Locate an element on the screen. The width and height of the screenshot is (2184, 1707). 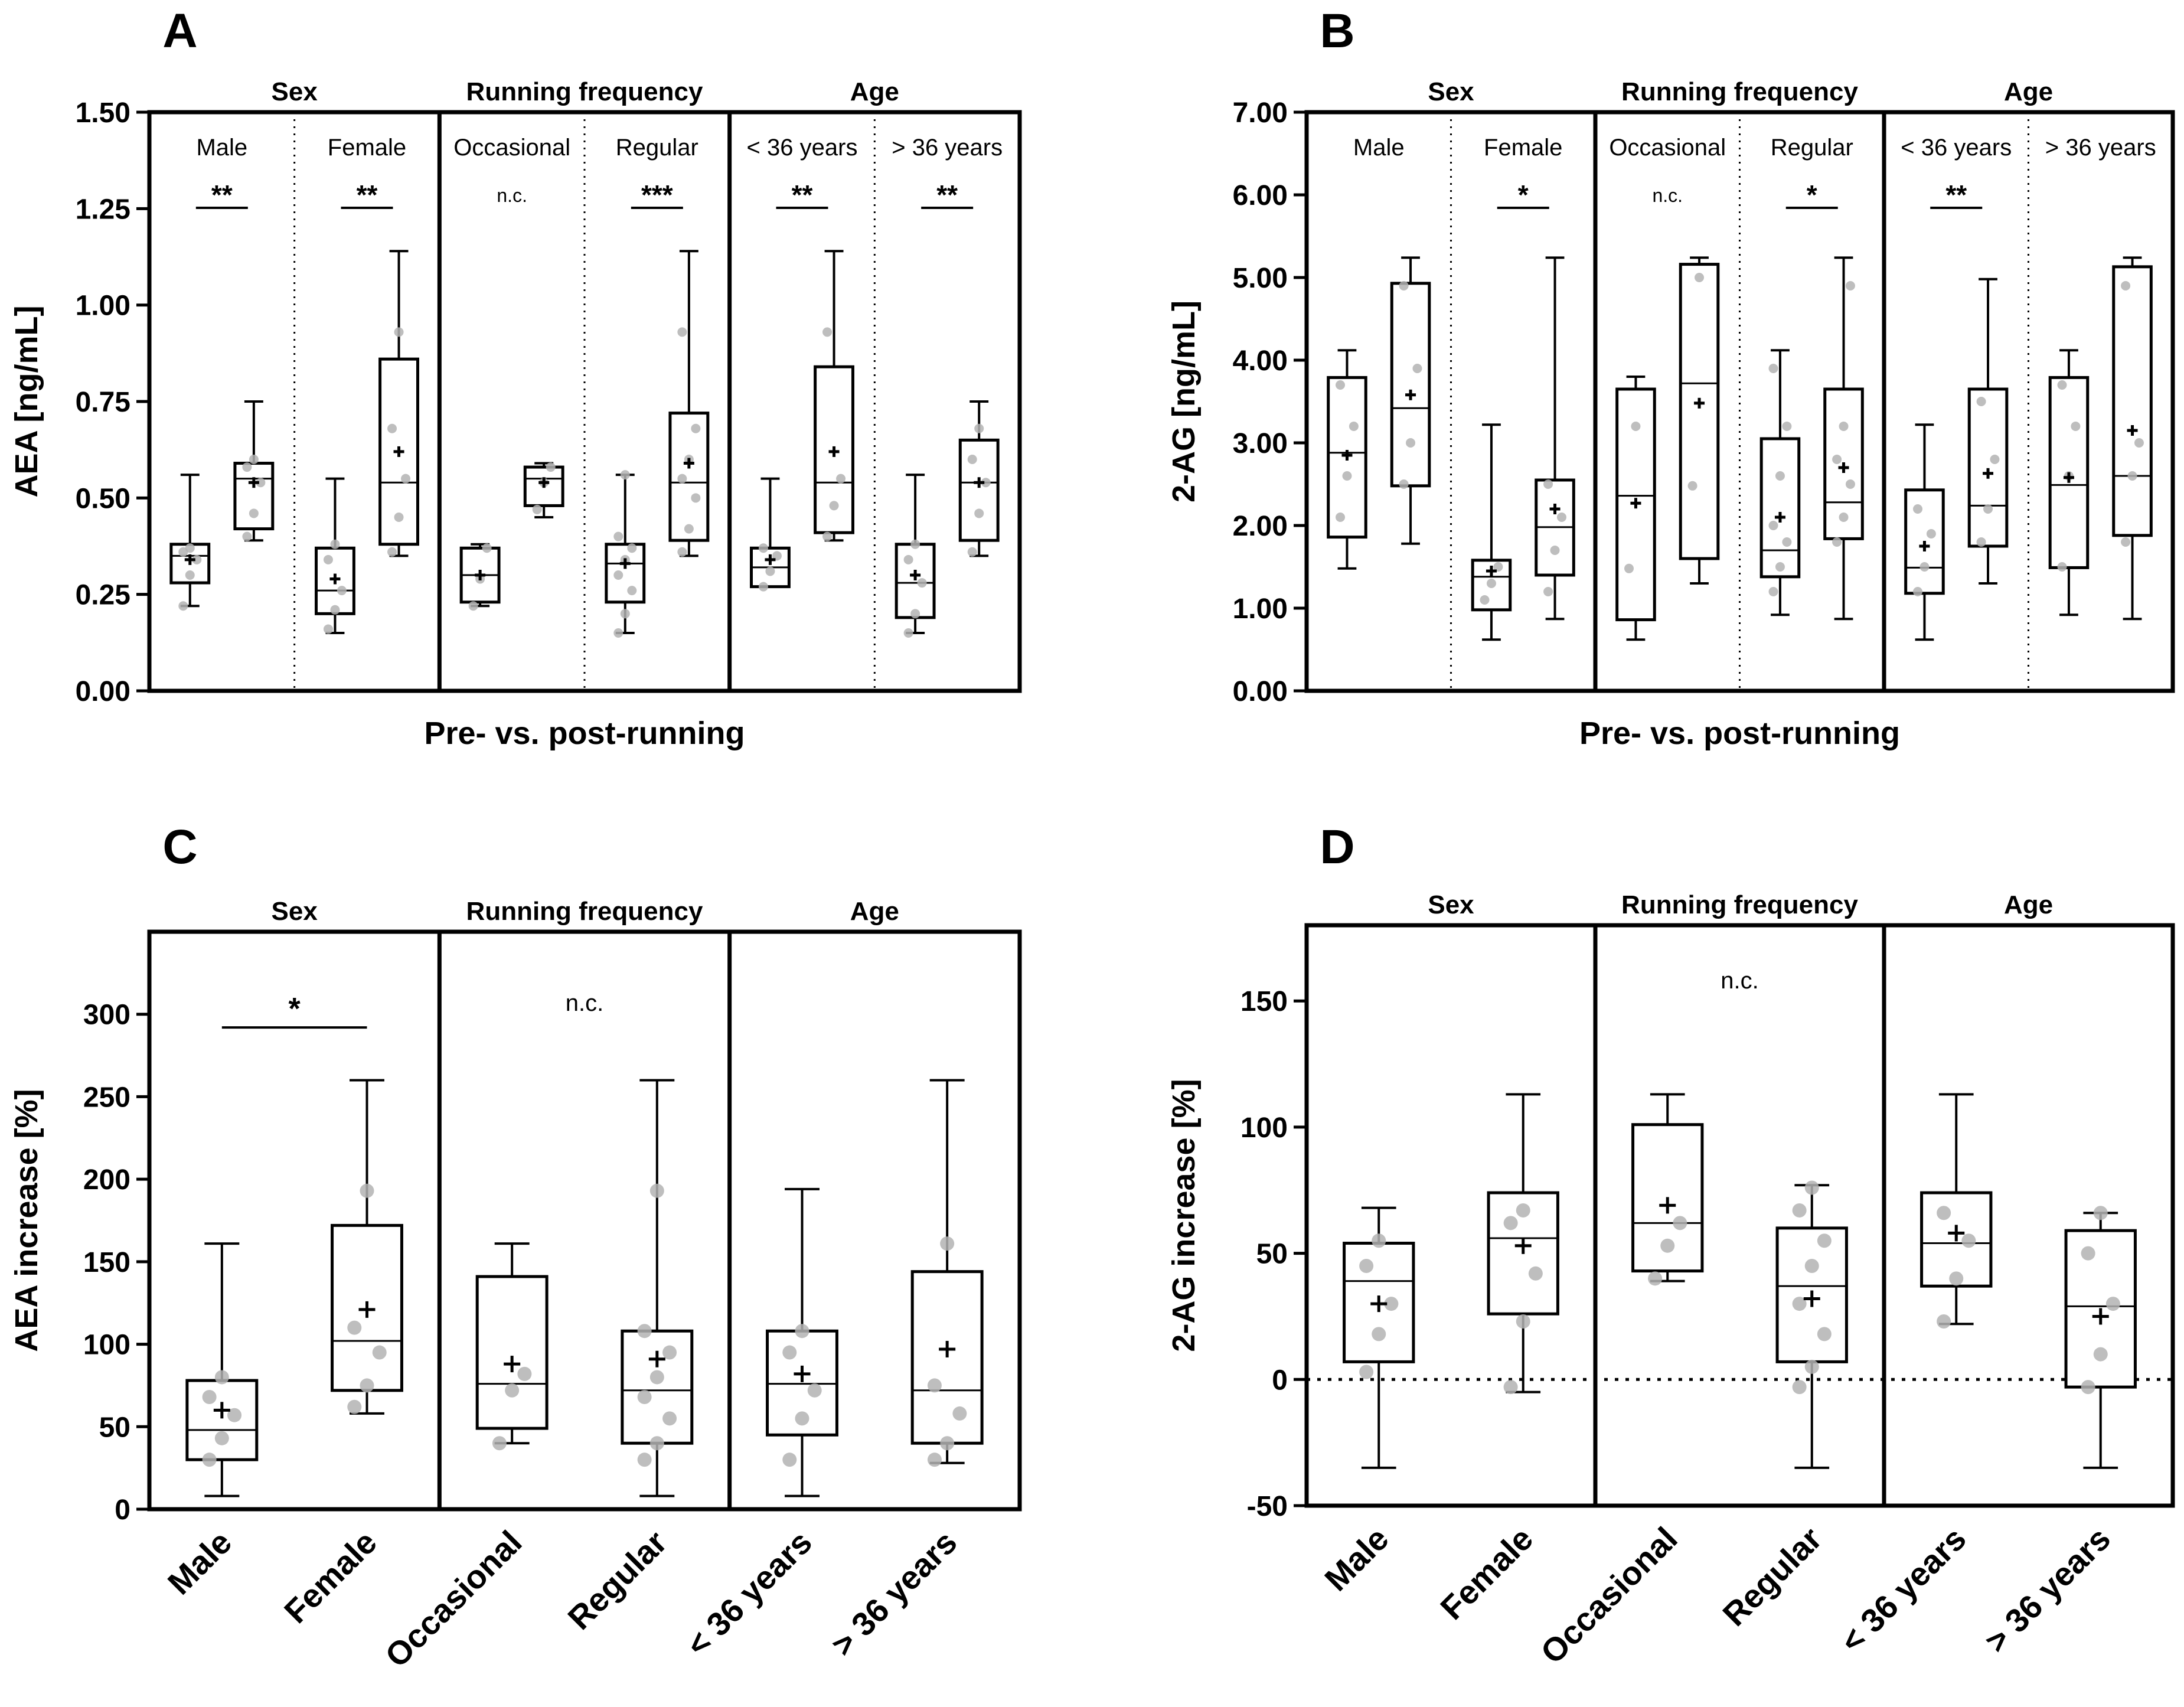
y-tick-label: 150 is located at coordinates (1264, 1002).